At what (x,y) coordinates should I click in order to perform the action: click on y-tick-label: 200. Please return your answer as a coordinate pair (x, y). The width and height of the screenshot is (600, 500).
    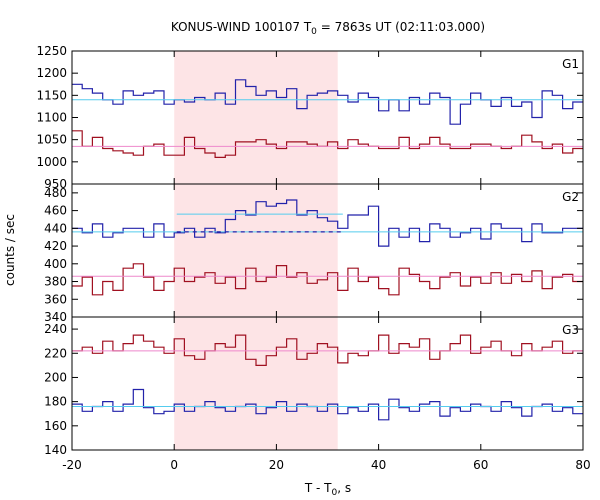
    Looking at the image, I should click on (55, 377).